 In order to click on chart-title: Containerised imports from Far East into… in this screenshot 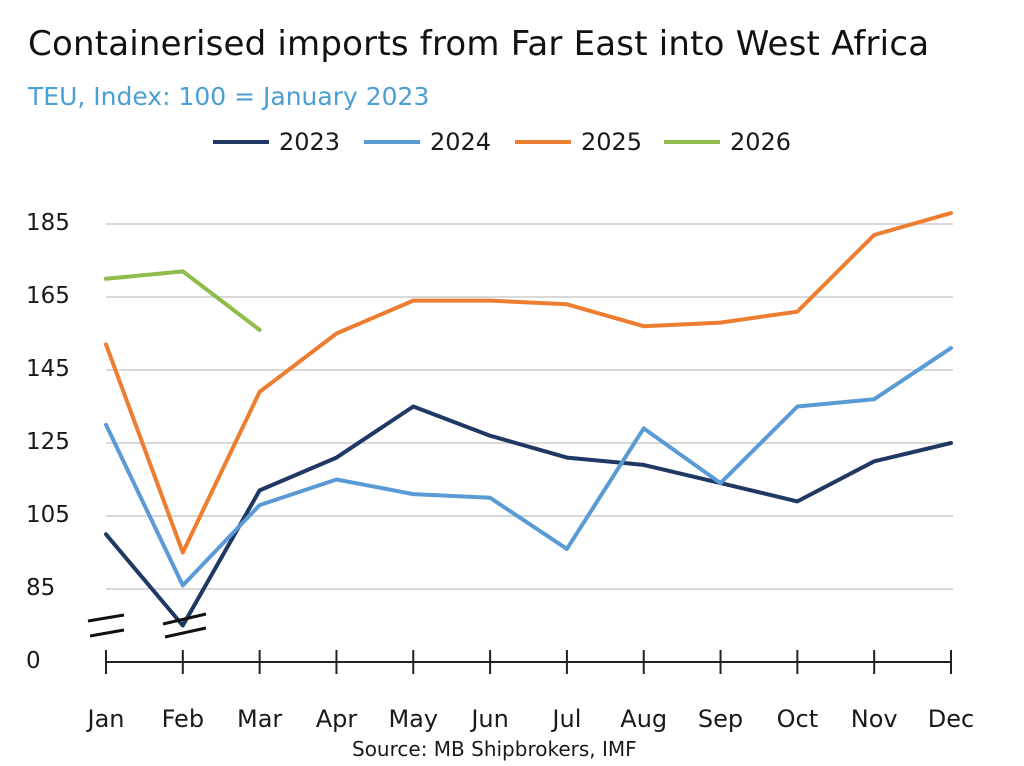, I will do `click(479, 44)`.